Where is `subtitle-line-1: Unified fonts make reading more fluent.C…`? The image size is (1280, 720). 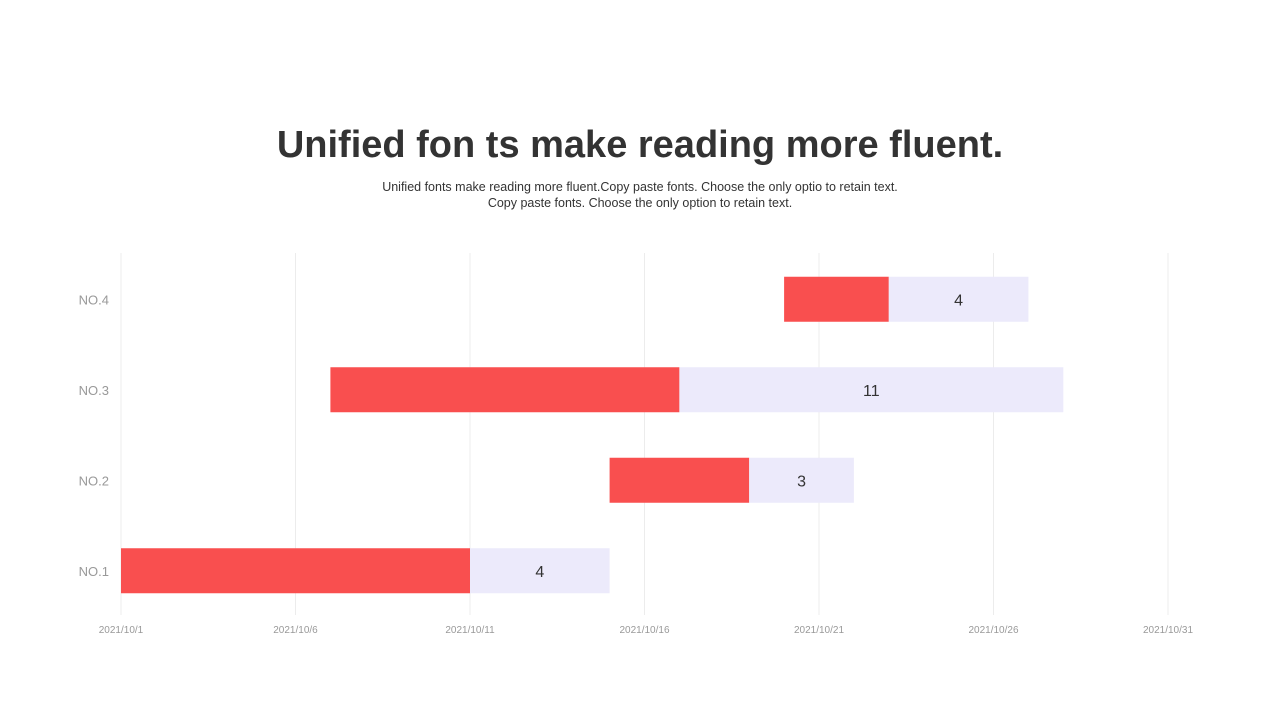 subtitle-line-1: Unified fonts make reading more fluent.C… is located at coordinates (640, 187).